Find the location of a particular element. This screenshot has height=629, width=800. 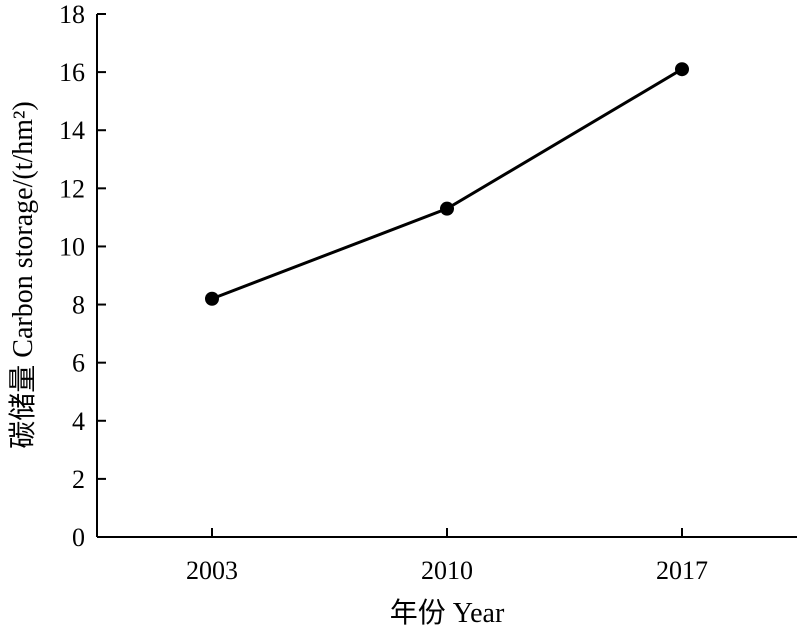

y-tick-label: 6 is located at coordinates (78, 363).